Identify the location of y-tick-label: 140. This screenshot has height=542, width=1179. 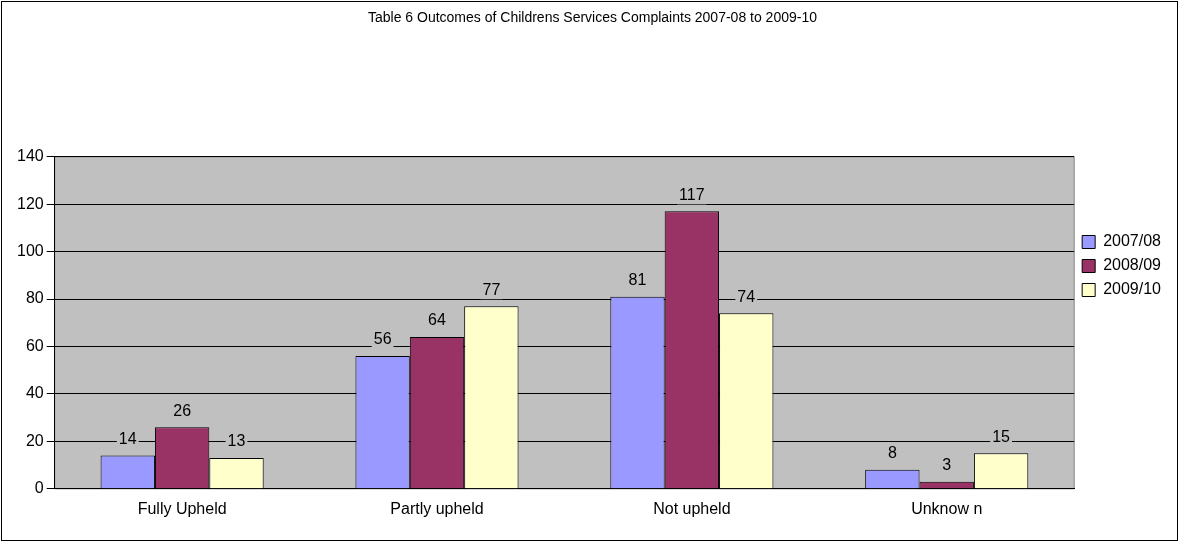
(30, 156).